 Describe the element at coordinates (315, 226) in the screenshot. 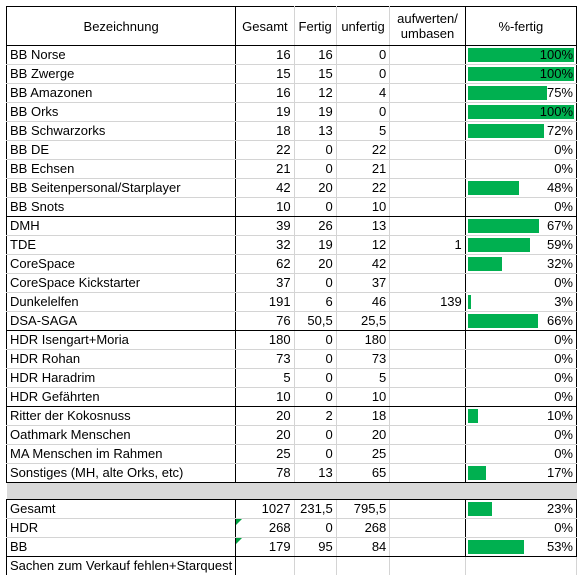

I see `cell-fertig: 26` at that location.